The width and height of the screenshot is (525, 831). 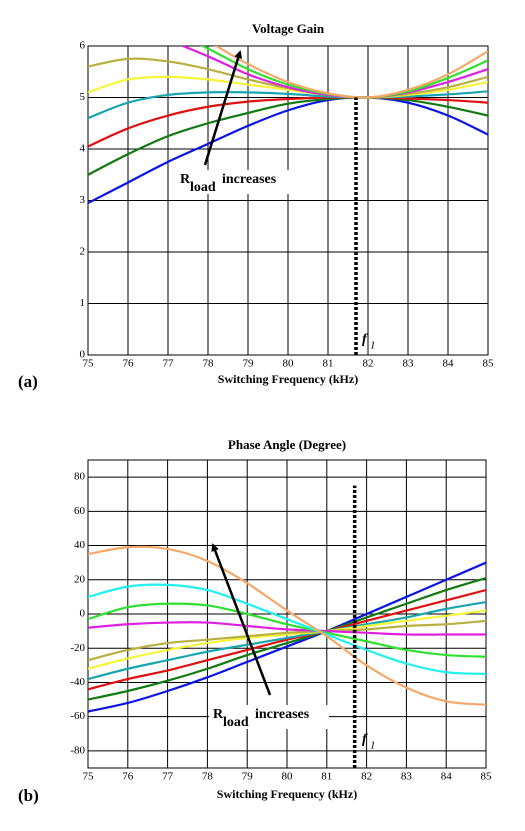 What do you see at coordinates (83, 303) in the screenshot?
I see `y-tick-label: 1` at bounding box center [83, 303].